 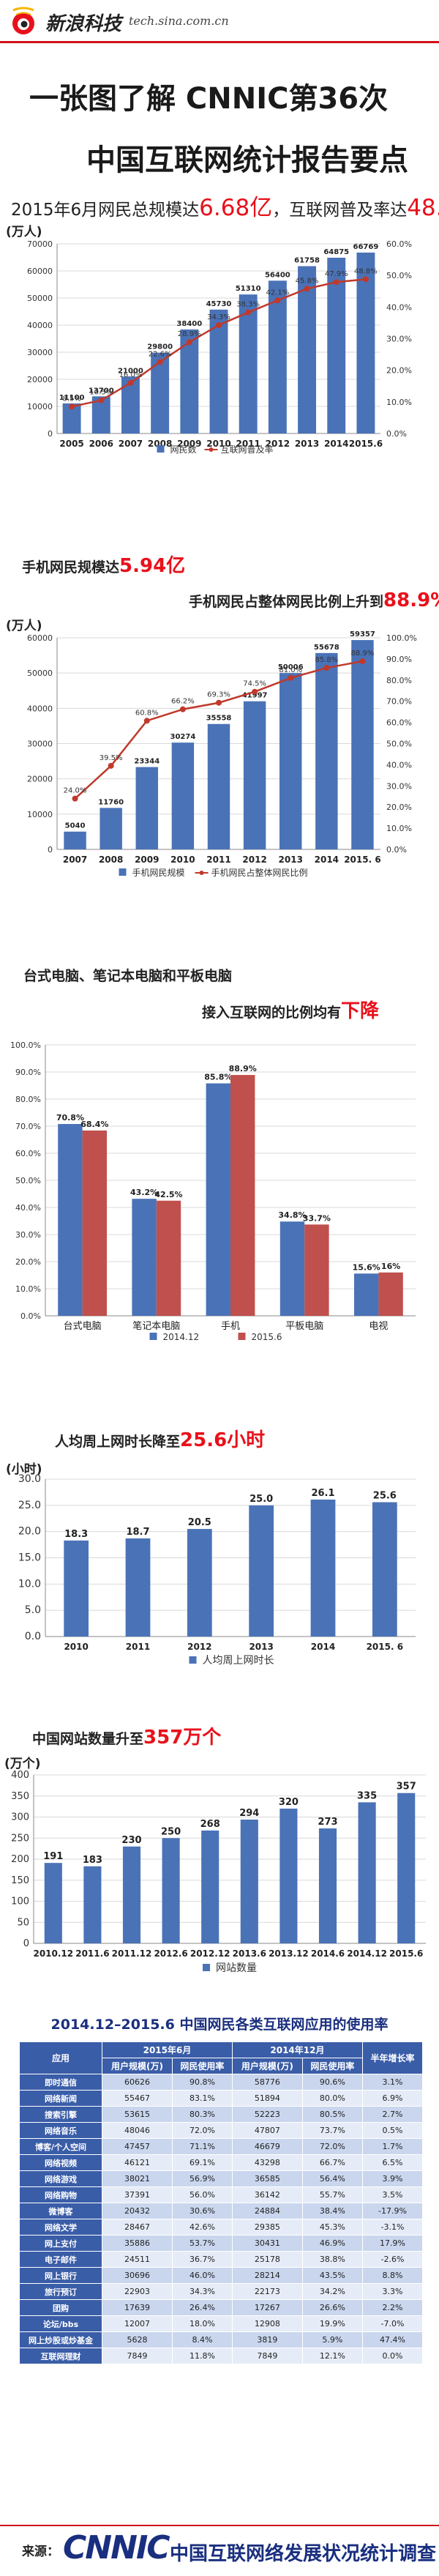 What do you see at coordinates (182, 860) in the screenshot?
I see `x-tick-label: 2010` at bounding box center [182, 860].